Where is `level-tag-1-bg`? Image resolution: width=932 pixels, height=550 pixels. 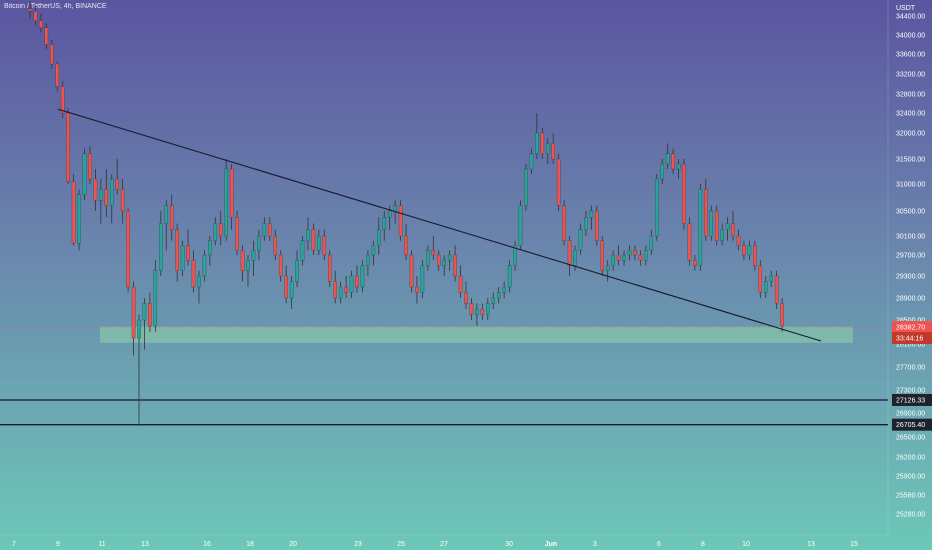 level-tag-1-bg is located at coordinates (912, 399).